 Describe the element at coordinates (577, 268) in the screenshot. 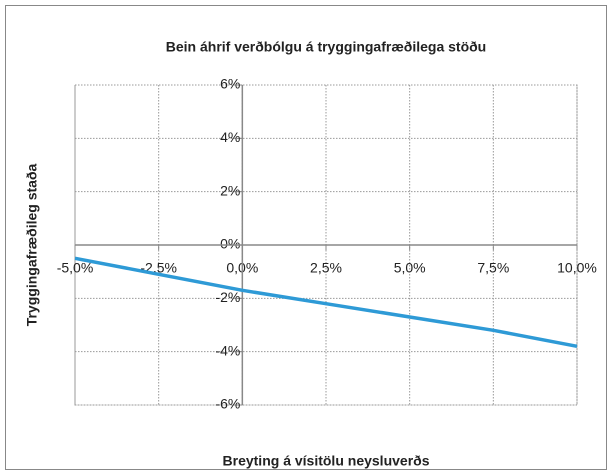

I see `x-tick-label: 10,0%` at that location.